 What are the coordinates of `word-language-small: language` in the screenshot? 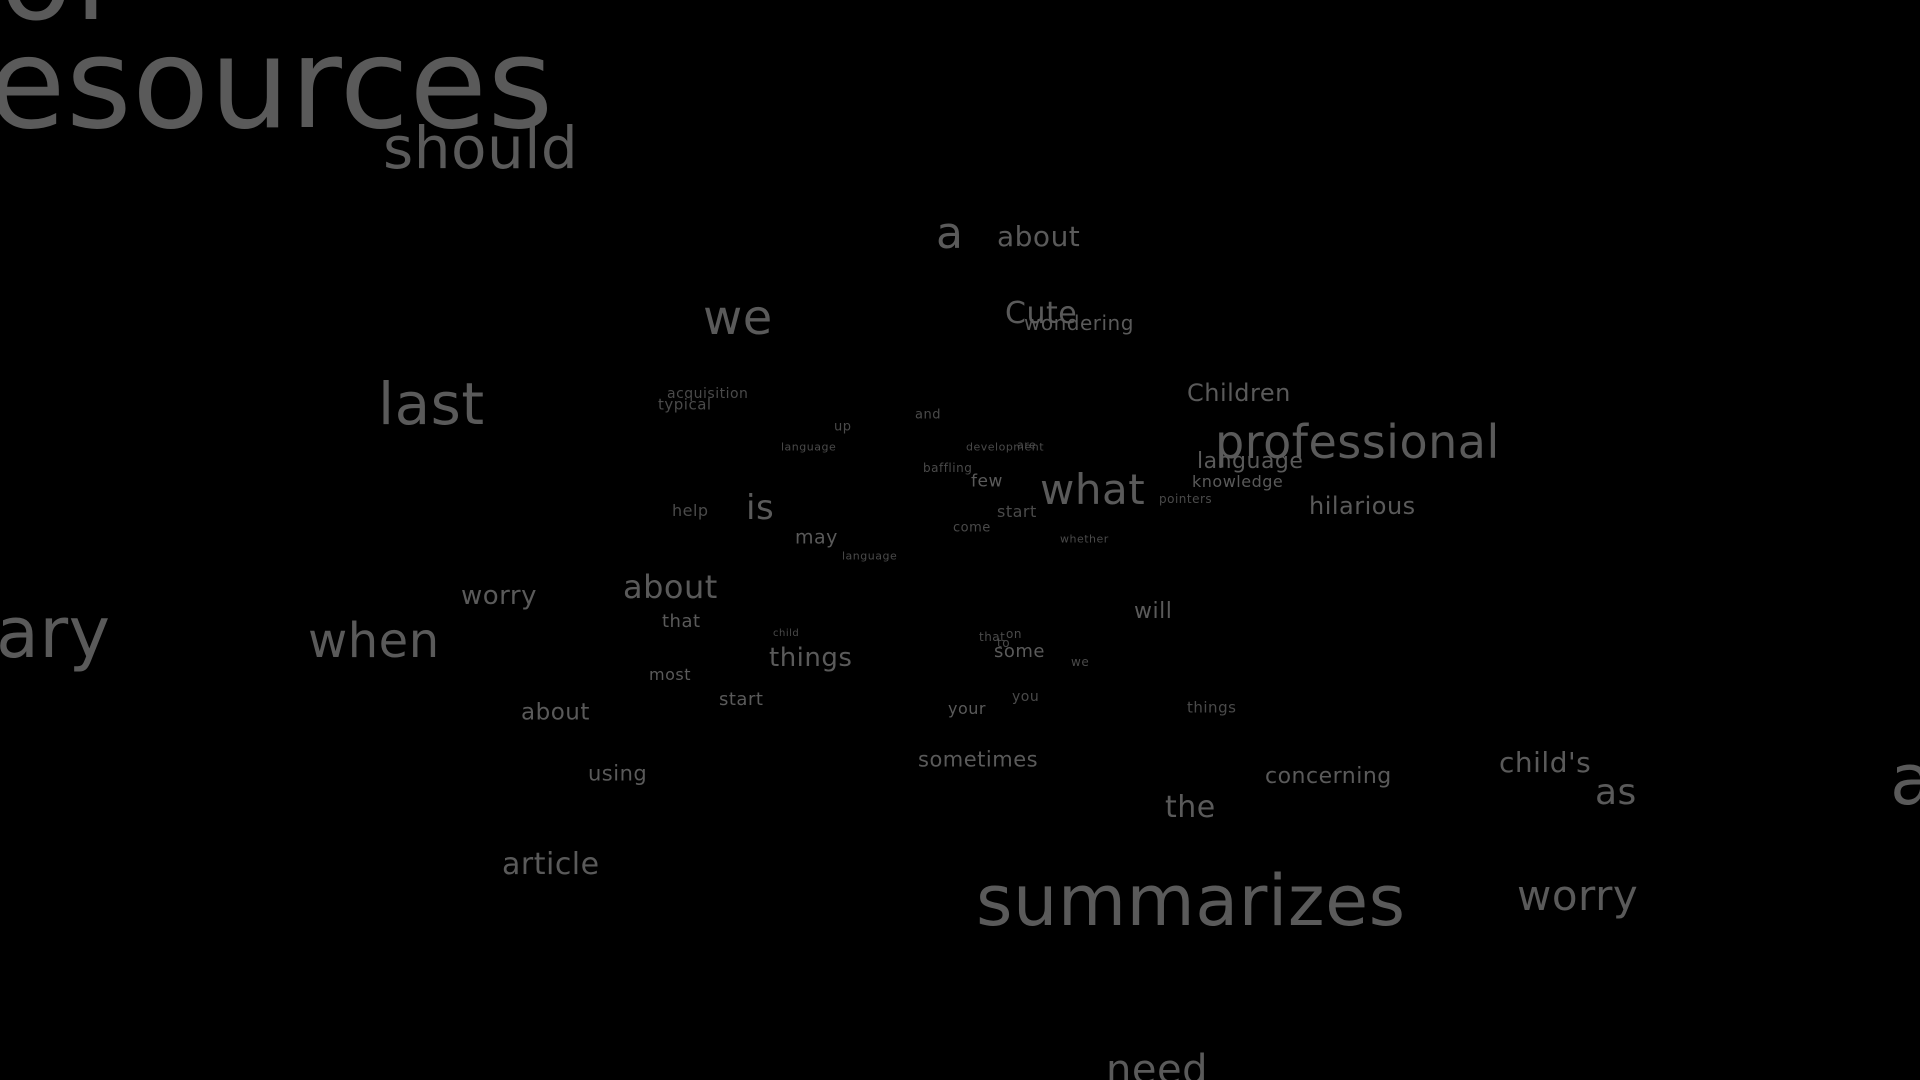 It's located at (809, 447).